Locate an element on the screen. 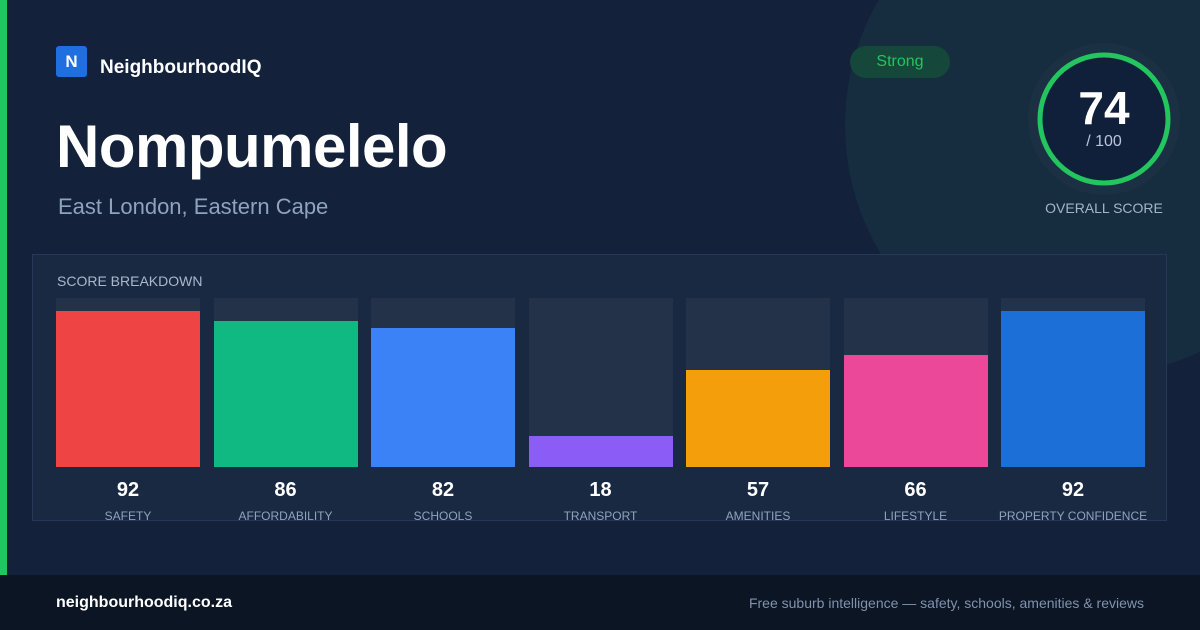  bar-label: PROPERTY CONFIDENCE is located at coordinates (1073, 516).